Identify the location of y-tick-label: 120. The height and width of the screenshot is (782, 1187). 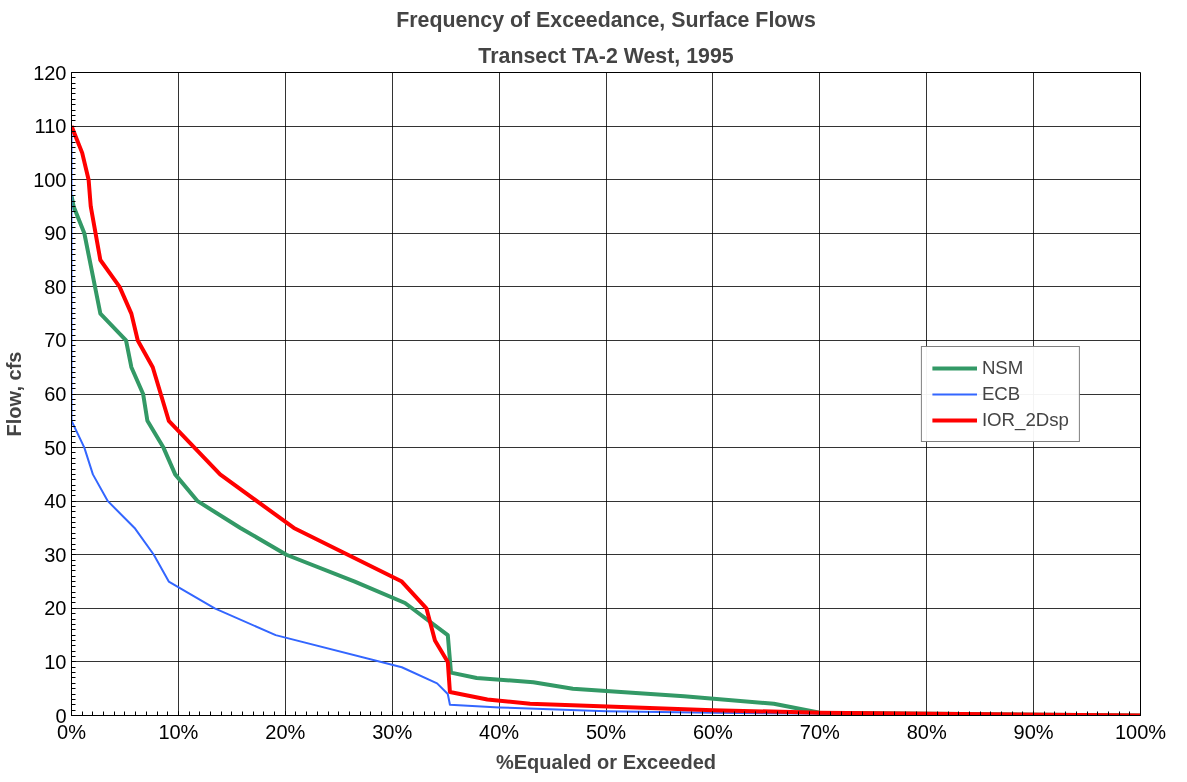
(50, 72).